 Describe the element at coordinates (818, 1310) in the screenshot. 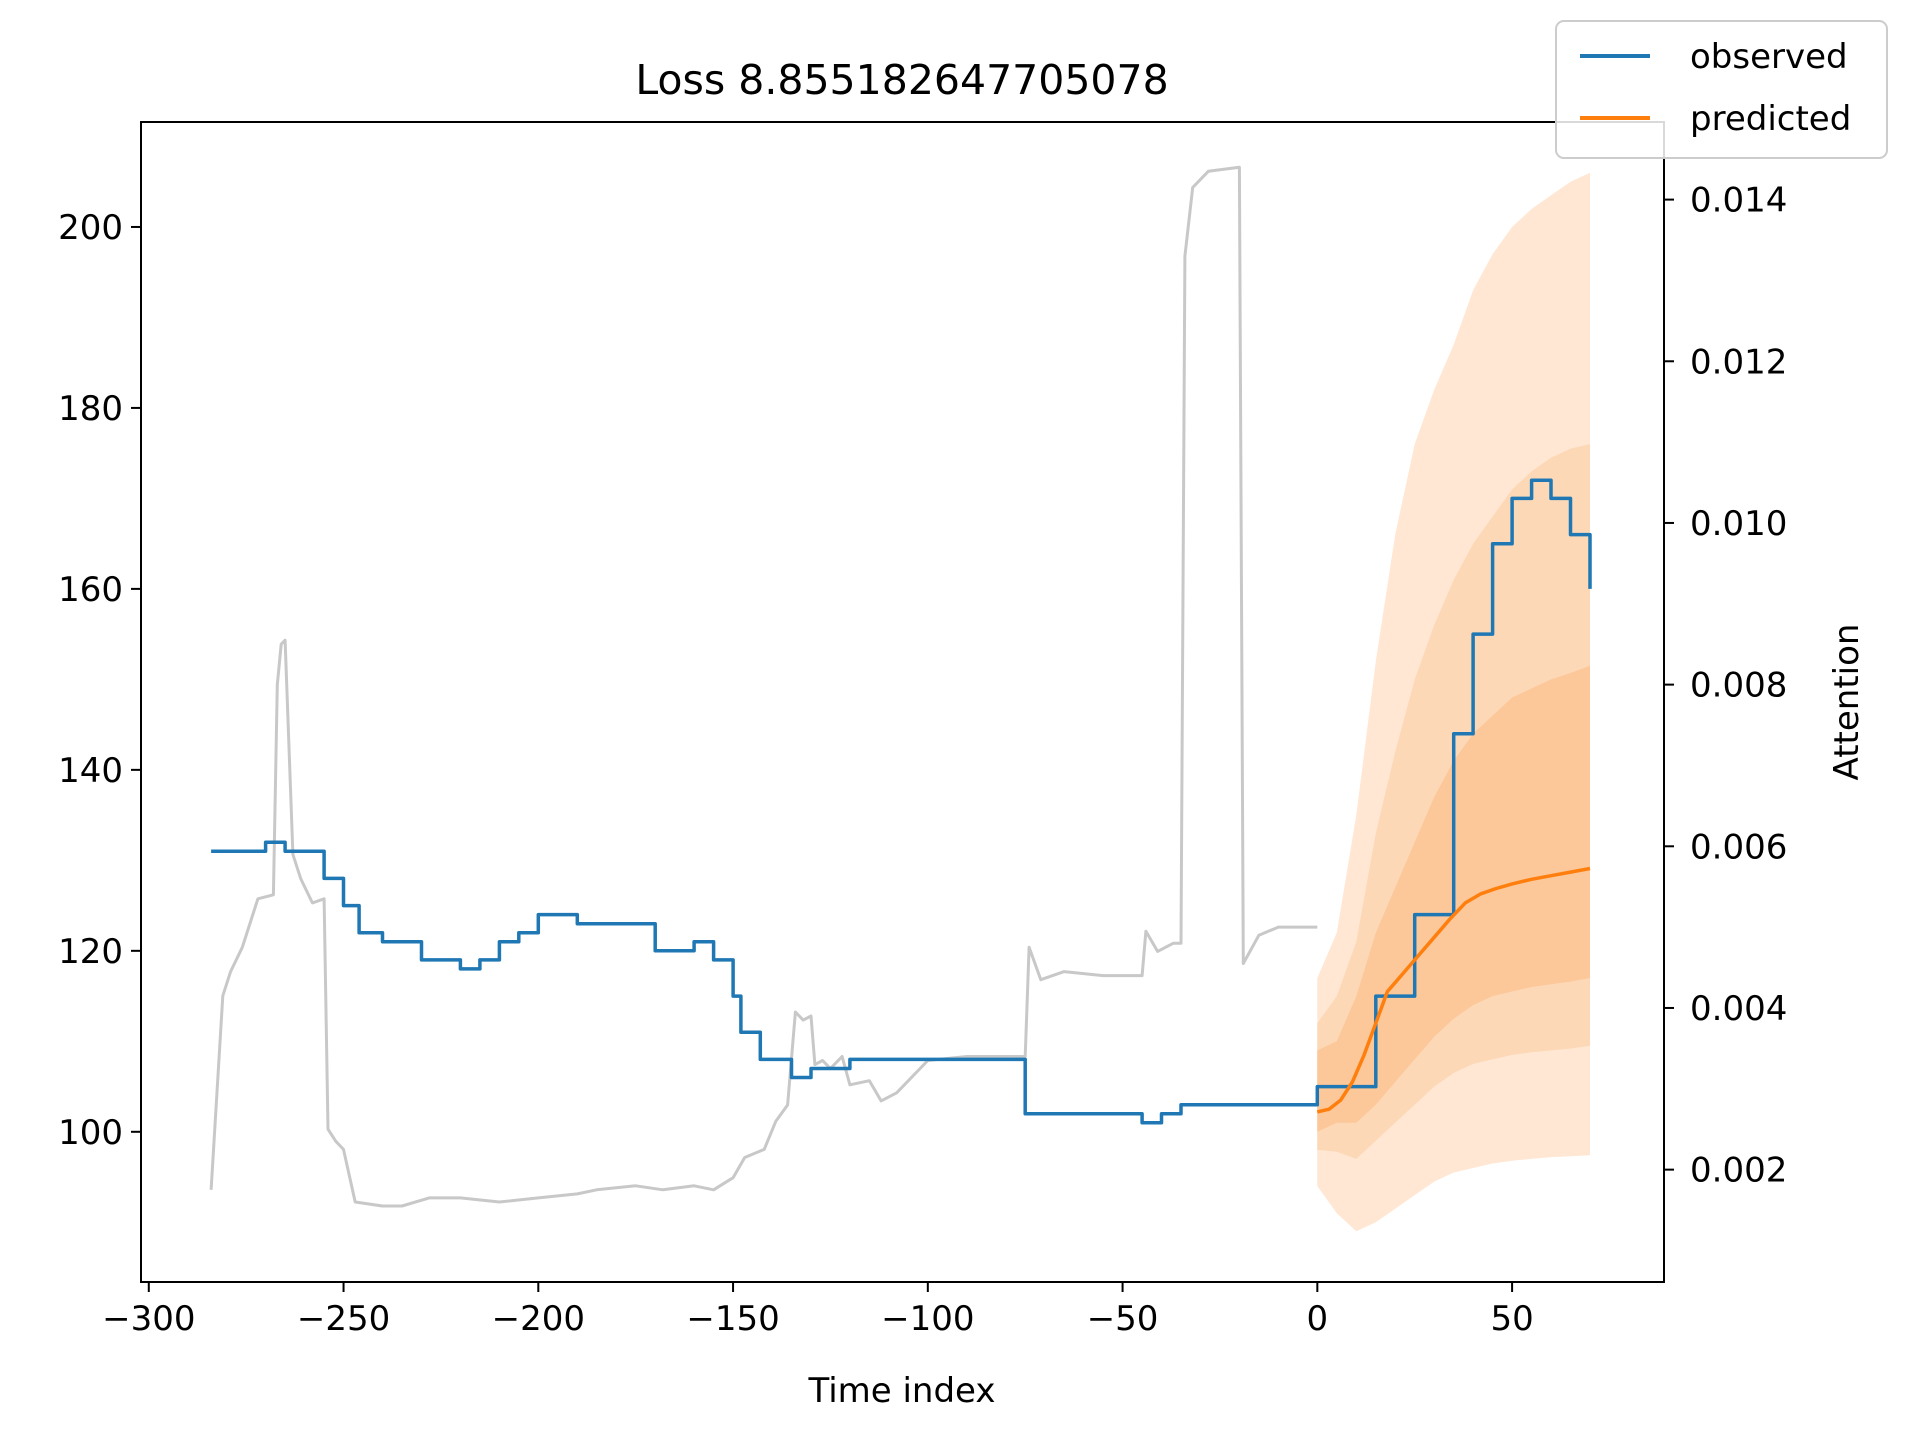

I see `x-axis-ticks: −300 −250 −200 −150 −100 −50 0 50` at that location.